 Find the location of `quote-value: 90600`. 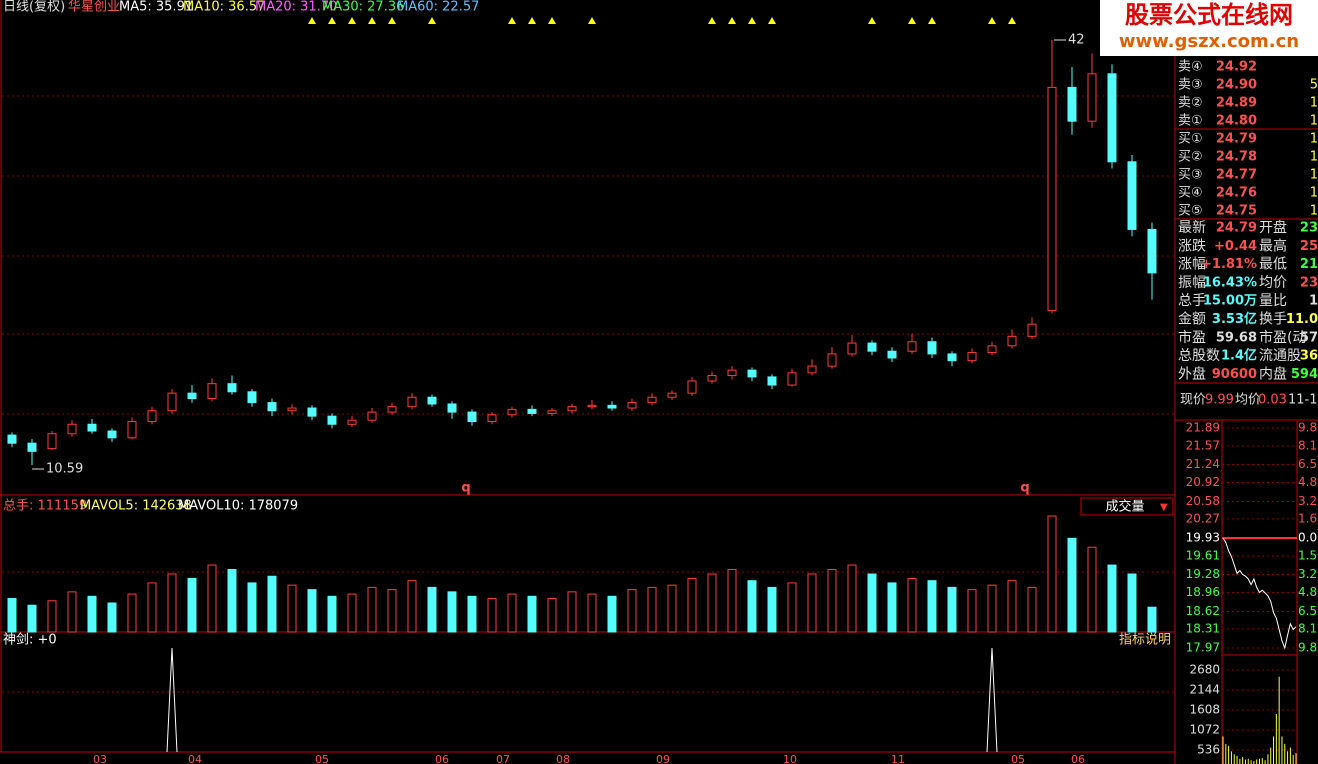

quote-value: 90600 is located at coordinates (1234, 374).